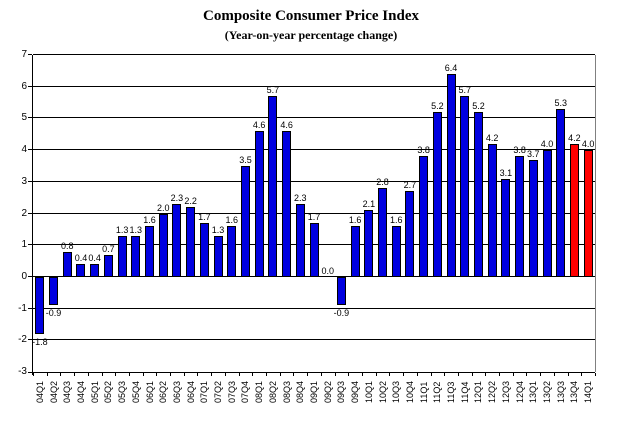 The image size is (622, 425). What do you see at coordinates (519, 391) in the screenshot?
I see `x-axis-label: 12Q4` at bounding box center [519, 391].